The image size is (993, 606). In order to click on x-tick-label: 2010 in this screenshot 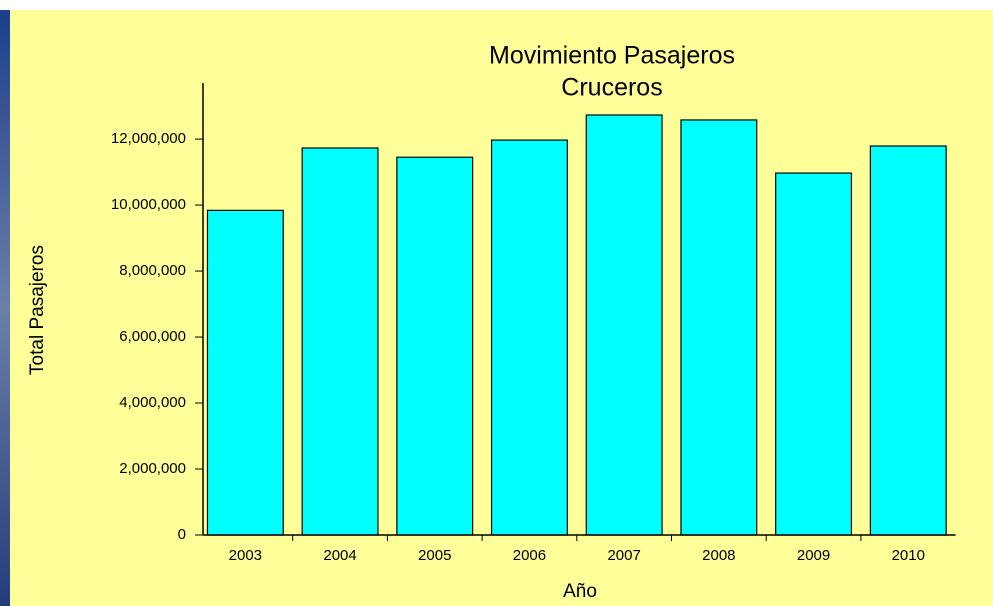, I will do `click(908, 555)`.